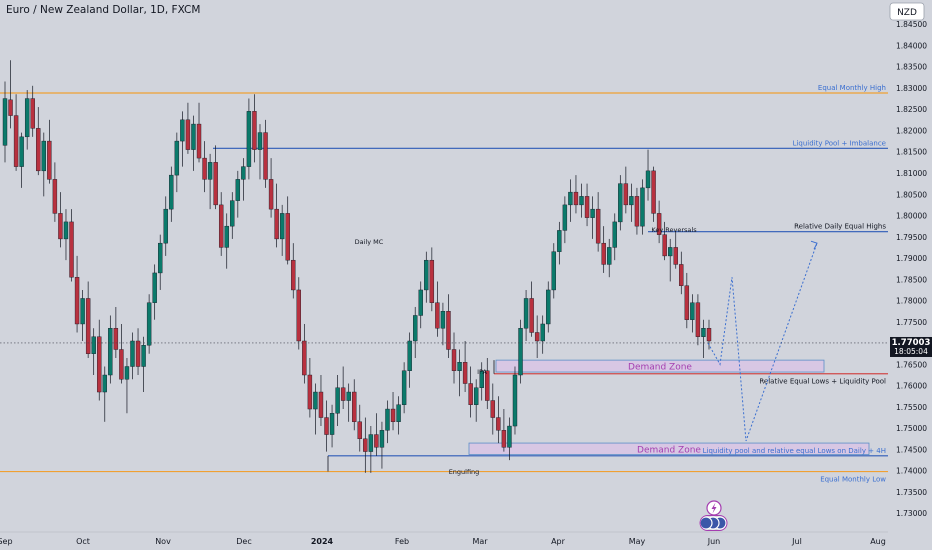 The height and width of the screenshot is (550, 932). Describe the element at coordinates (911, 130) in the screenshot. I see `price-tick-label: 1.82000` at that location.